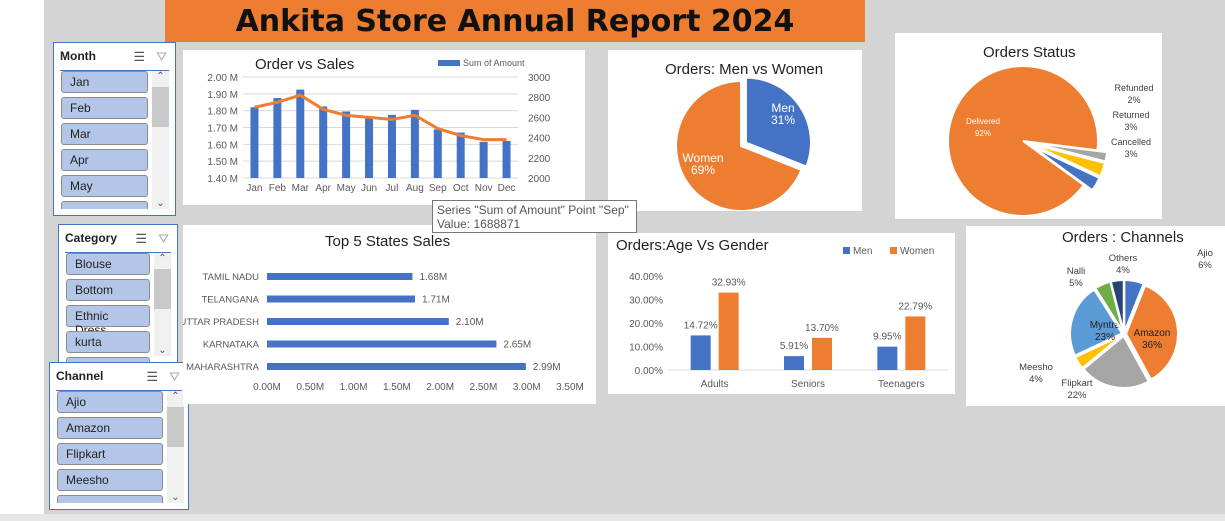 This screenshot has width=1225, height=521. What do you see at coordinates (78, 56) in the screenshot?
I see `slicer-title: Month` at bounding box center [78, 56].